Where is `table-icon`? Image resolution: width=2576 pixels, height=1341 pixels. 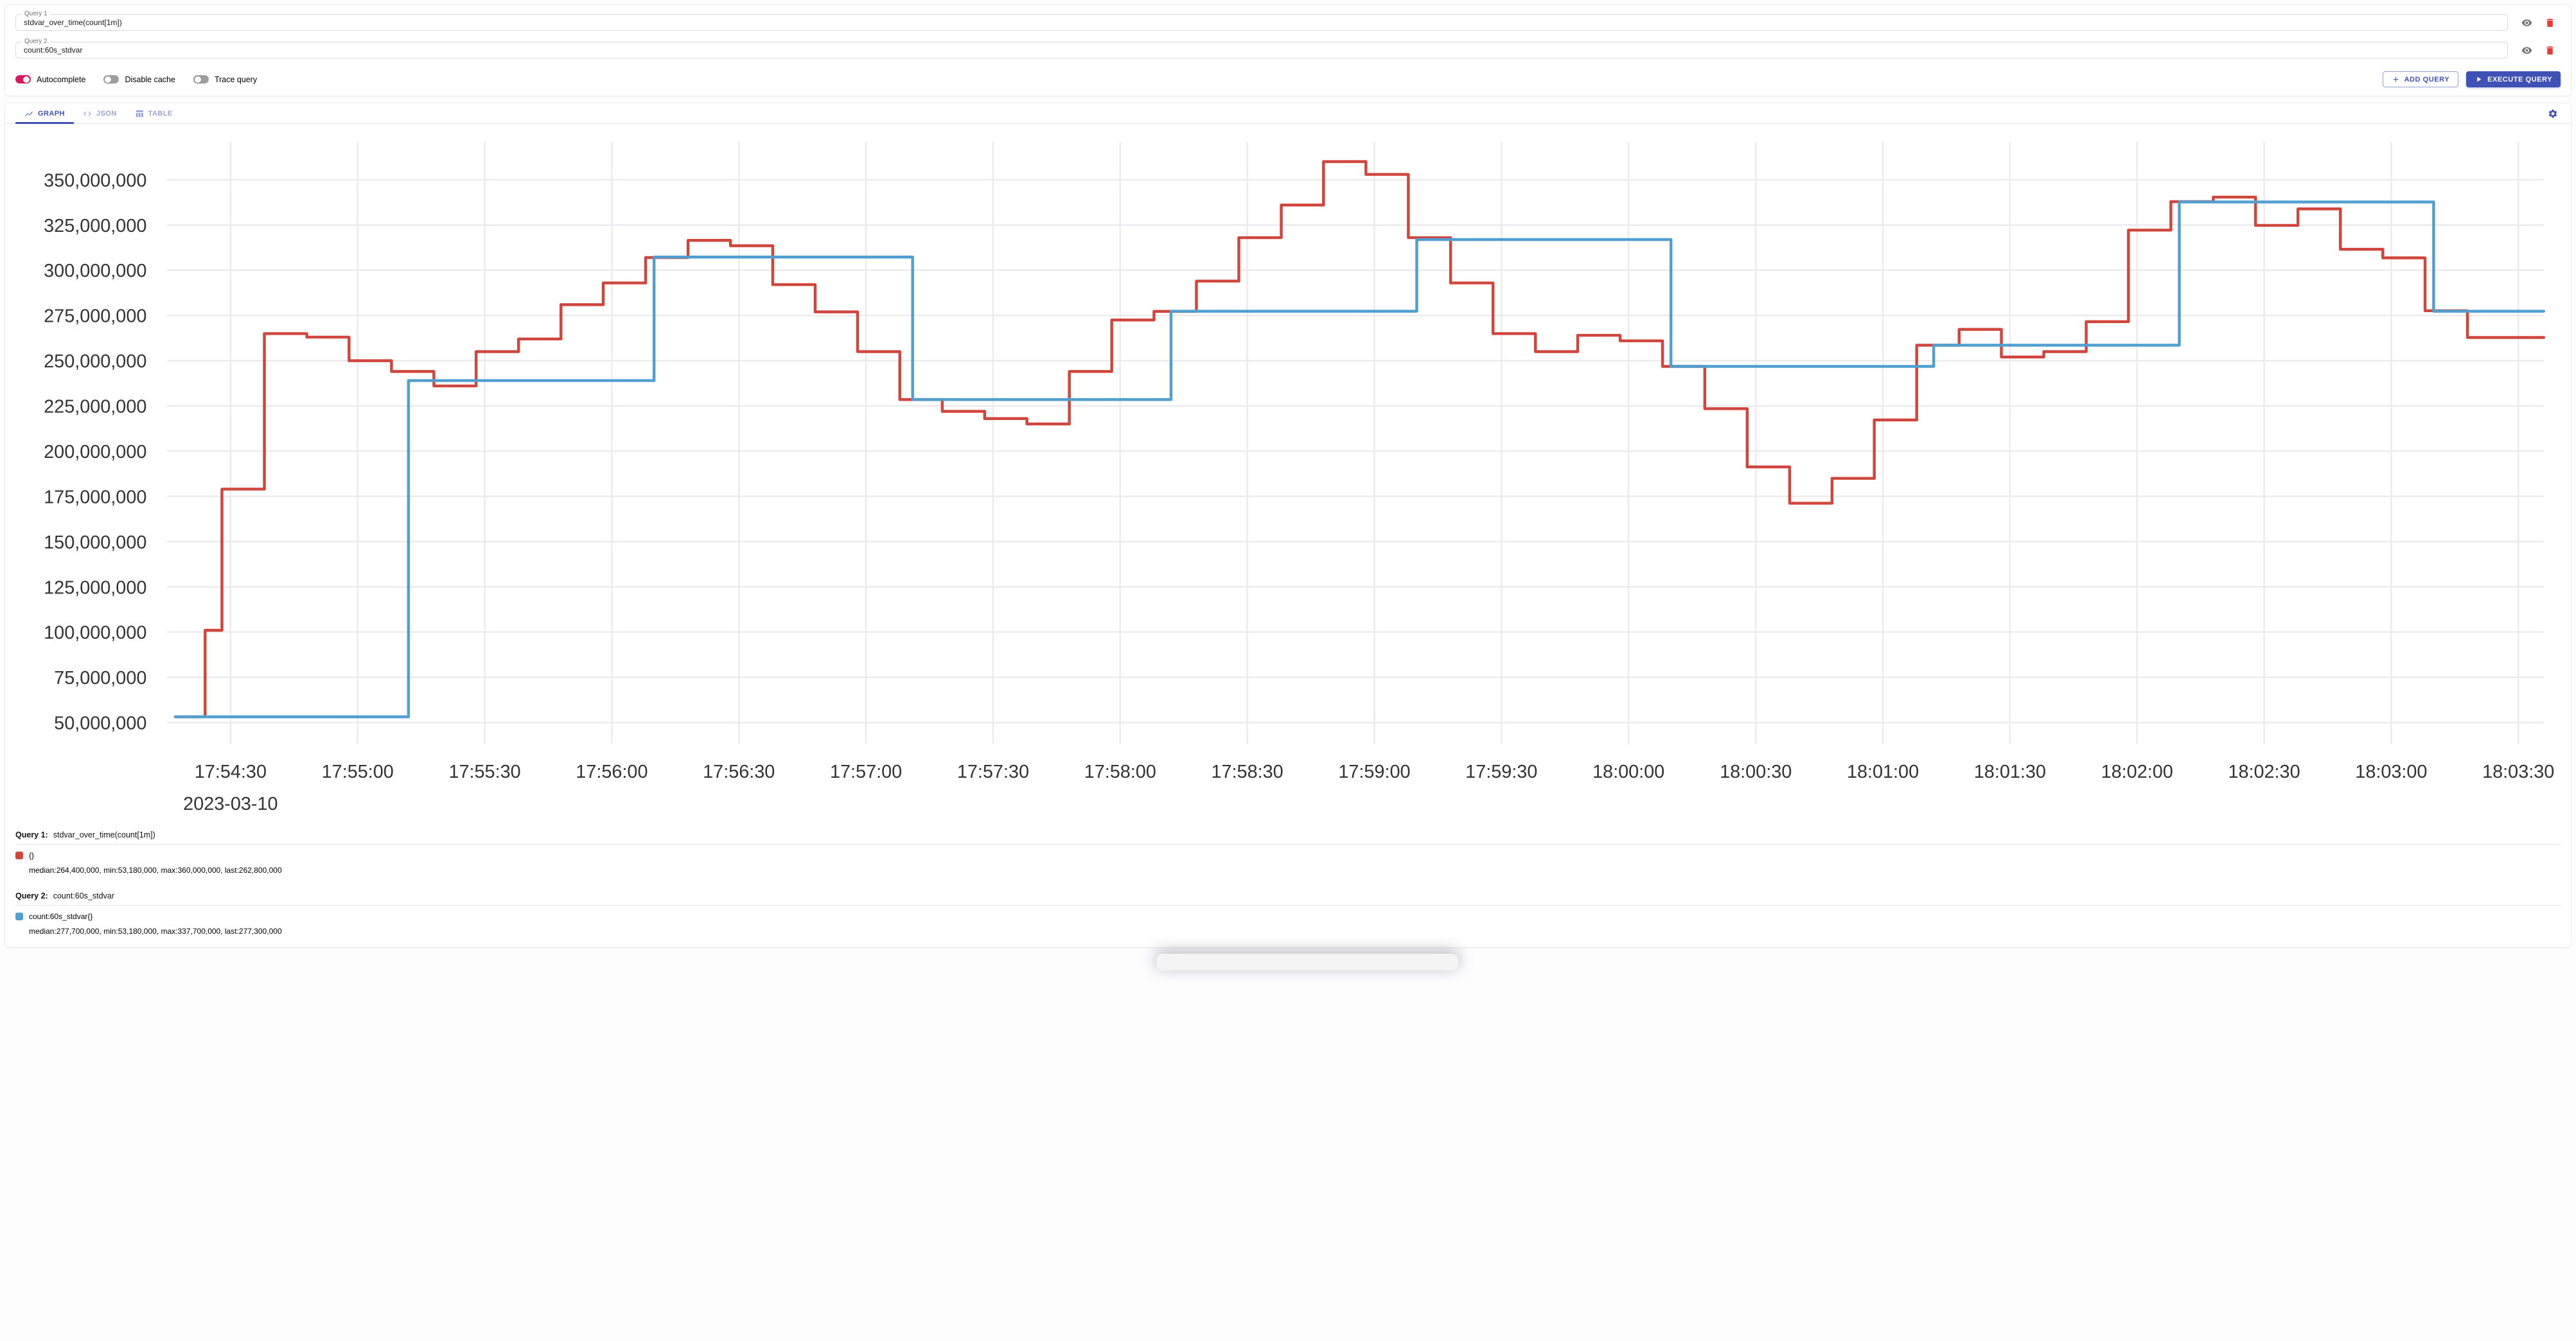
table-icon is located at coordinates (139, 114).